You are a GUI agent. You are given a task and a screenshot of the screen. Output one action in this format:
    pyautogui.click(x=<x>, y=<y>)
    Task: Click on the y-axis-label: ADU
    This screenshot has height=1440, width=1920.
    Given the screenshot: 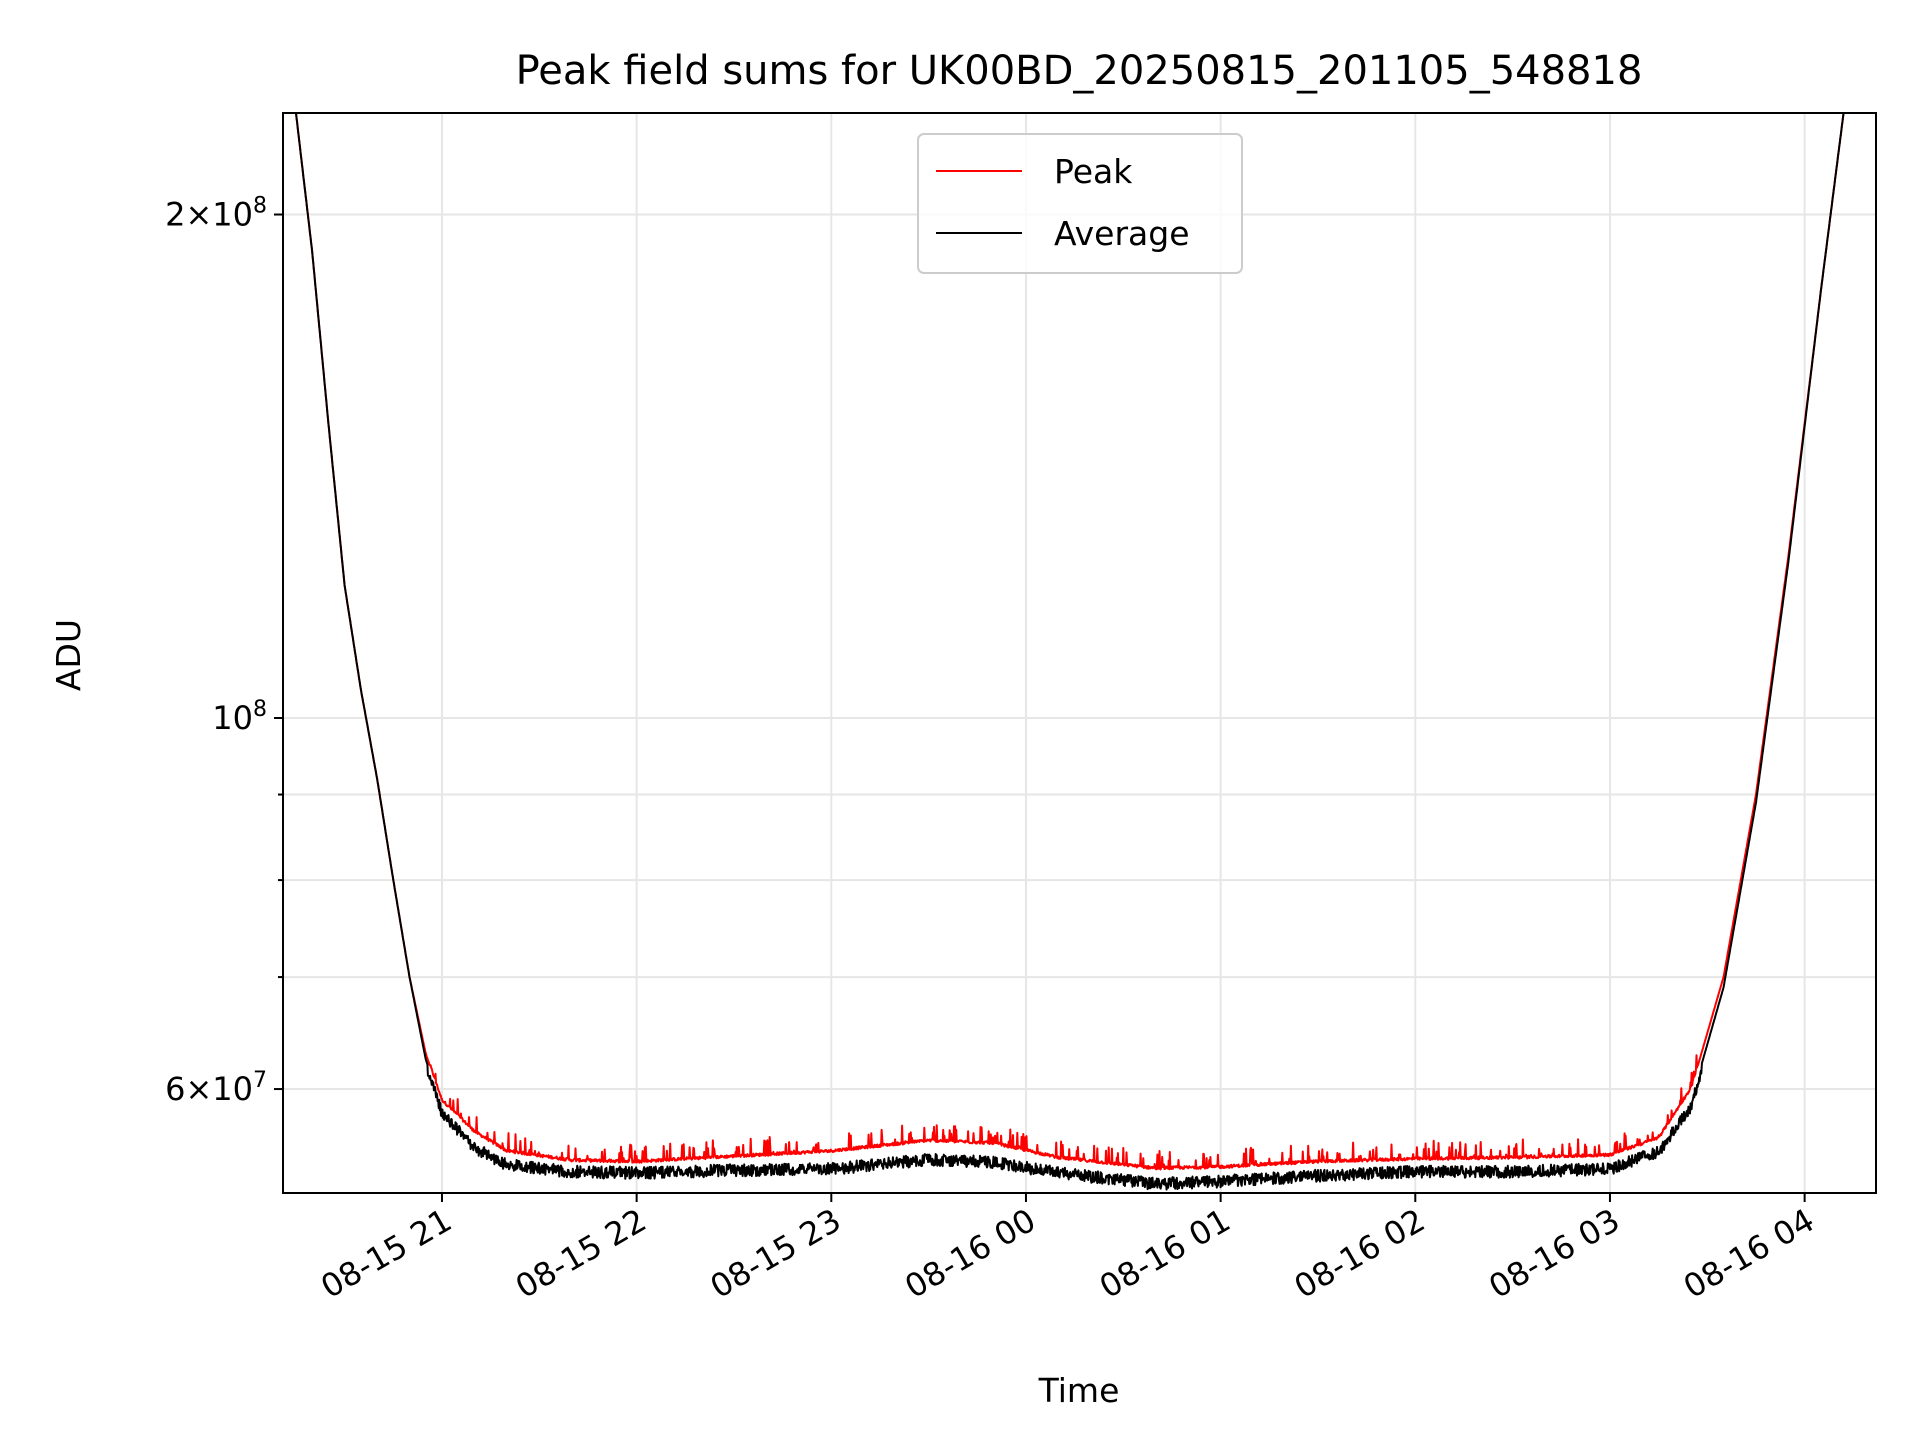 What is the action you would take?
    pyautogui.click(x=68, y=655)
    